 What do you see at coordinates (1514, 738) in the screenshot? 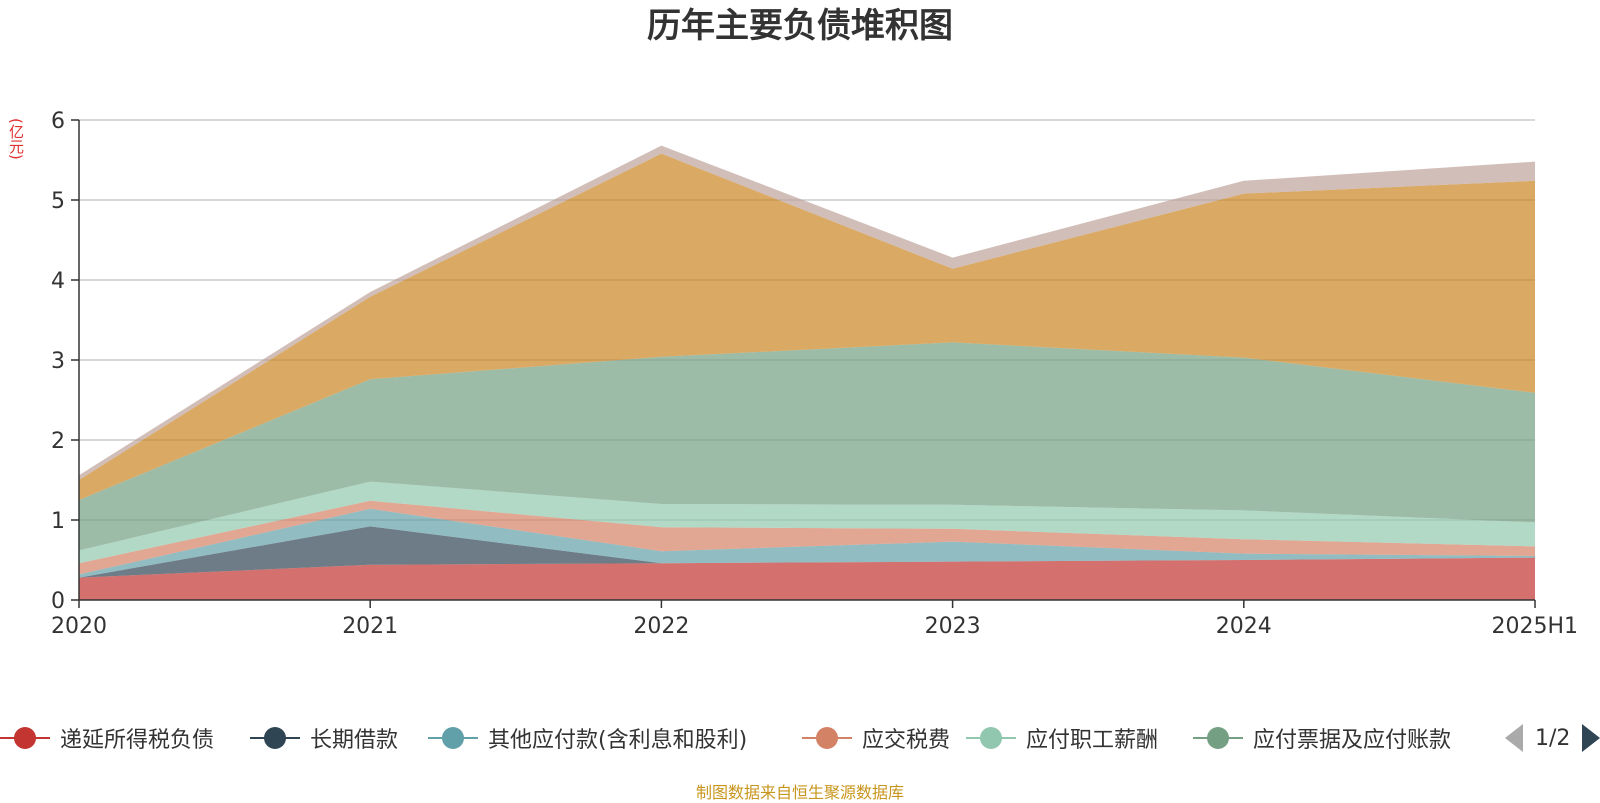
I see `legend-prev-page-icon` at bounding box center [1514, 738].